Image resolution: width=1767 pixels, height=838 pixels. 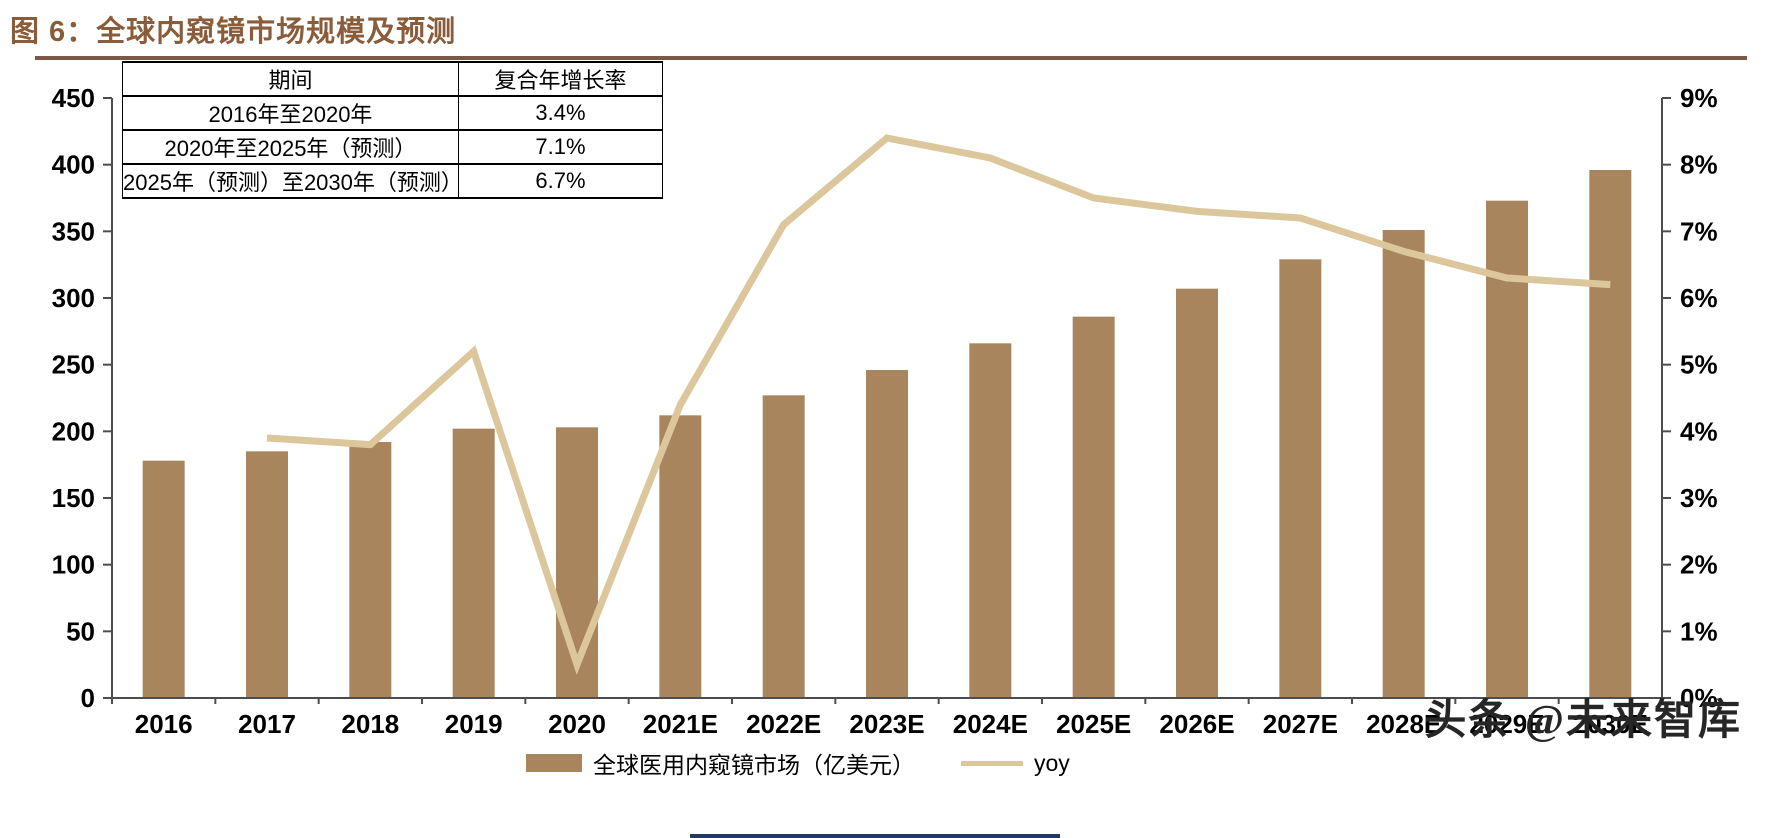 What do you see at coordinates (875, 836) in the screenshot?
I see `bottom-accent-line` at bounding box center [875, 836].